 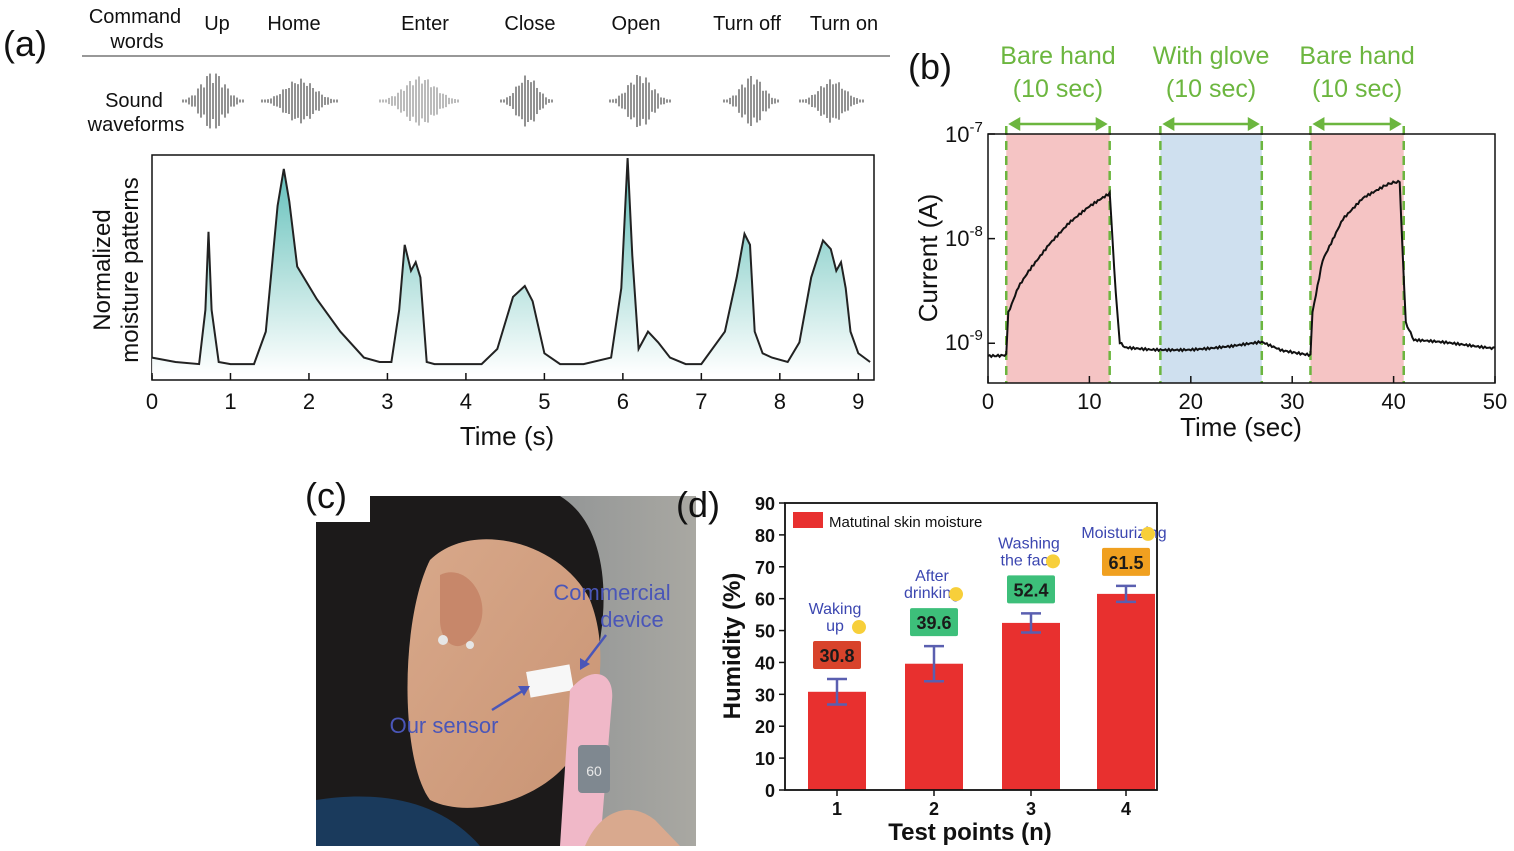 I want to click on sound-waveforms, so click(x=523, y=101).